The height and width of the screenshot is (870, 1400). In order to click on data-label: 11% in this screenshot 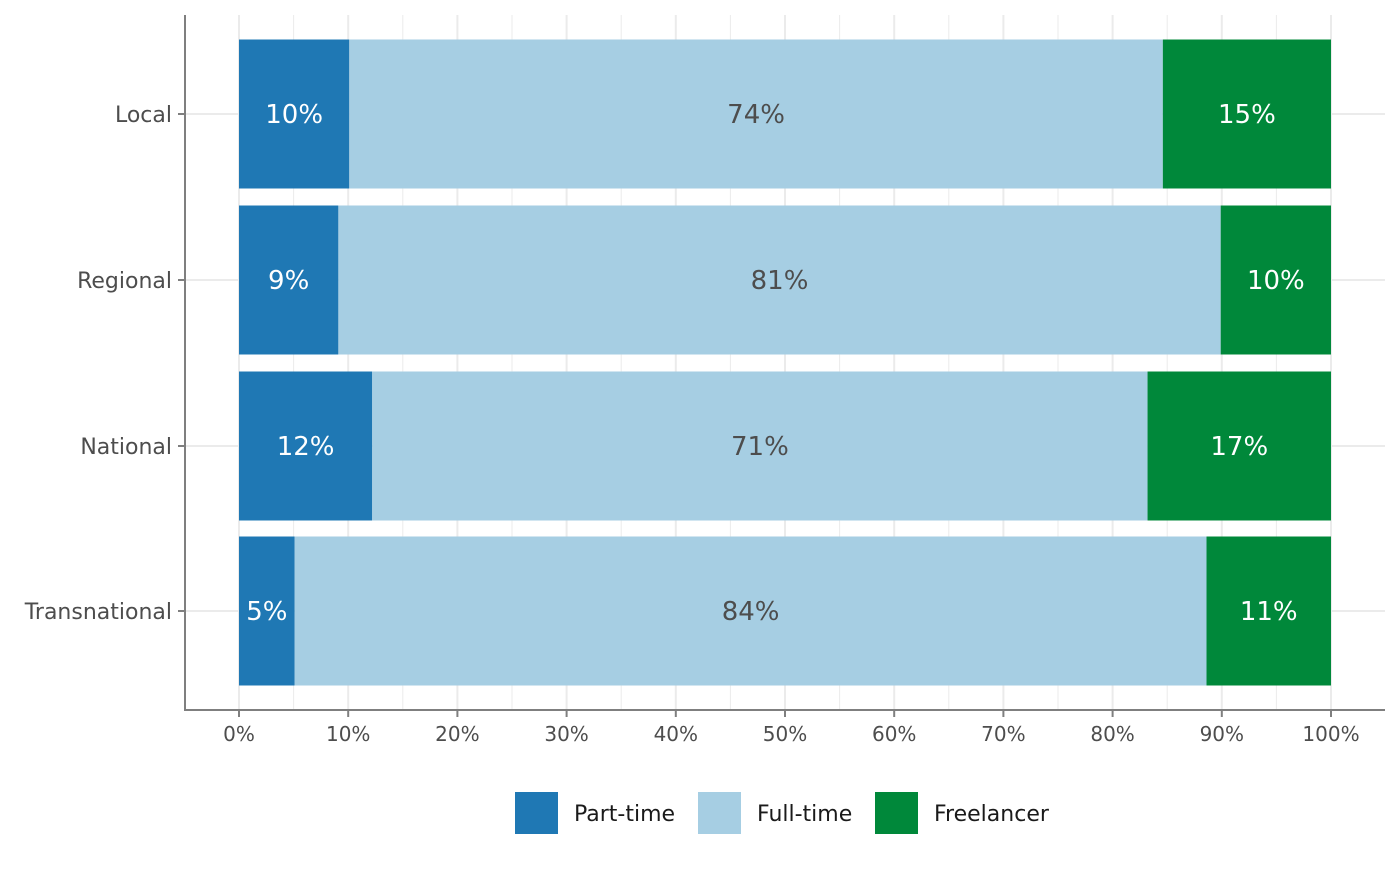, I will do `click(1269, 612)`.